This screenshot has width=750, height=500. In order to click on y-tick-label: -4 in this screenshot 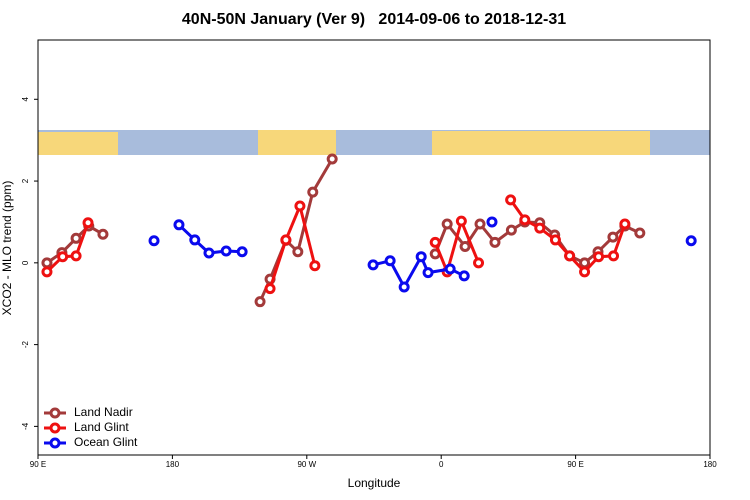, I will do `click(25, 426)`.